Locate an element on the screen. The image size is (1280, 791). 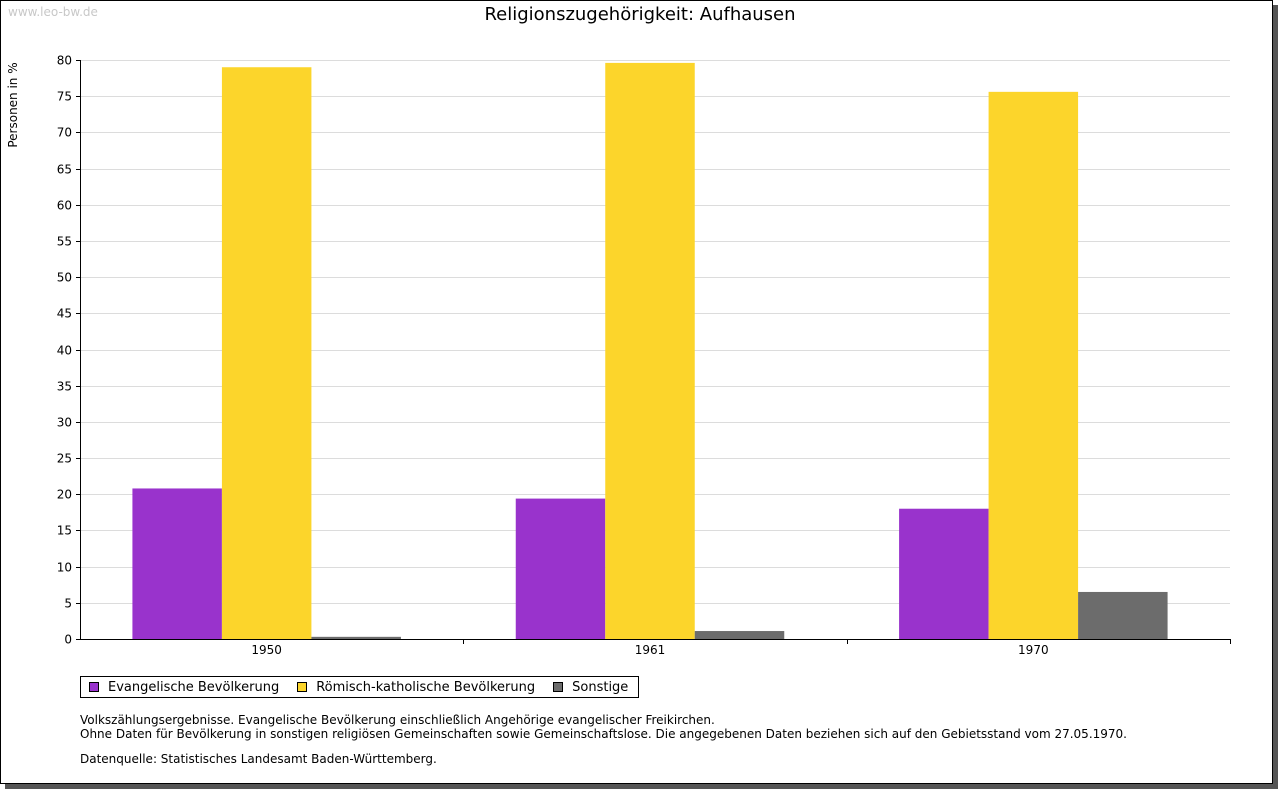
y-tick-label: 30 is located at coordinates (64, 423).